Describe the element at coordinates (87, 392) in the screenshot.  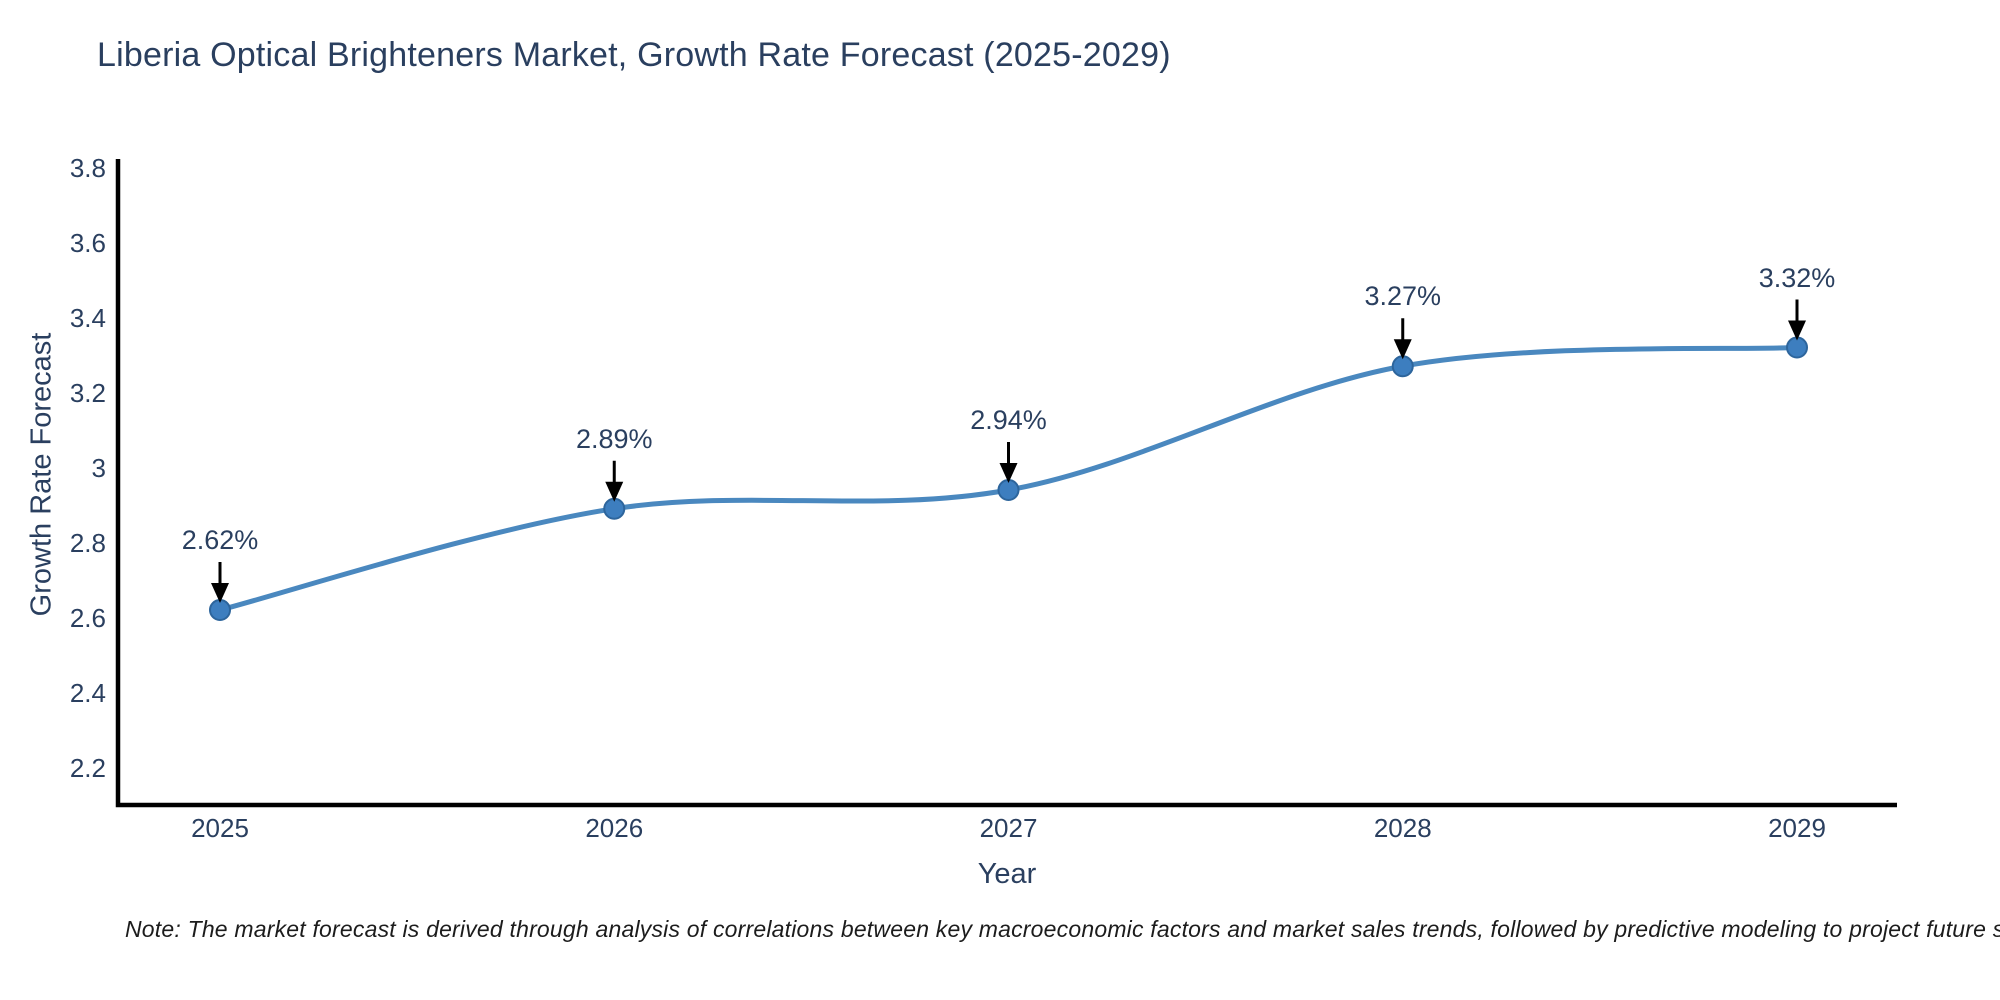
I see `y-tick-label: 3.2` at that location.